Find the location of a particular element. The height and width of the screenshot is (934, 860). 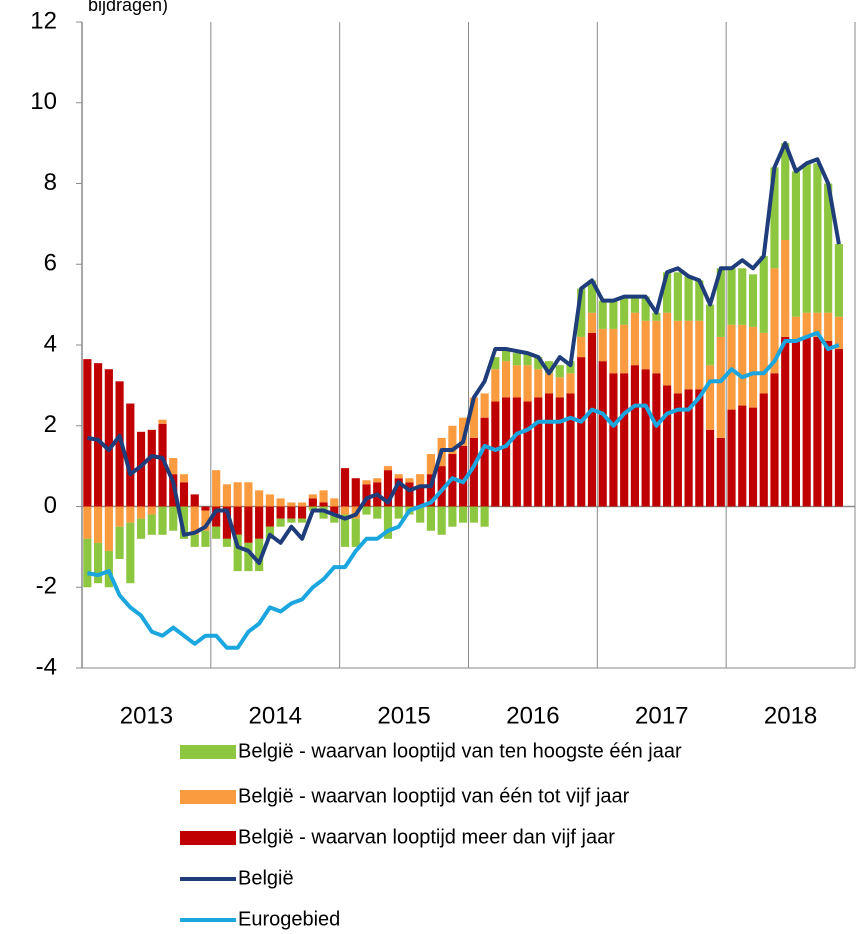

x-tick-label: 2014 is located at coordinates (275, 715).